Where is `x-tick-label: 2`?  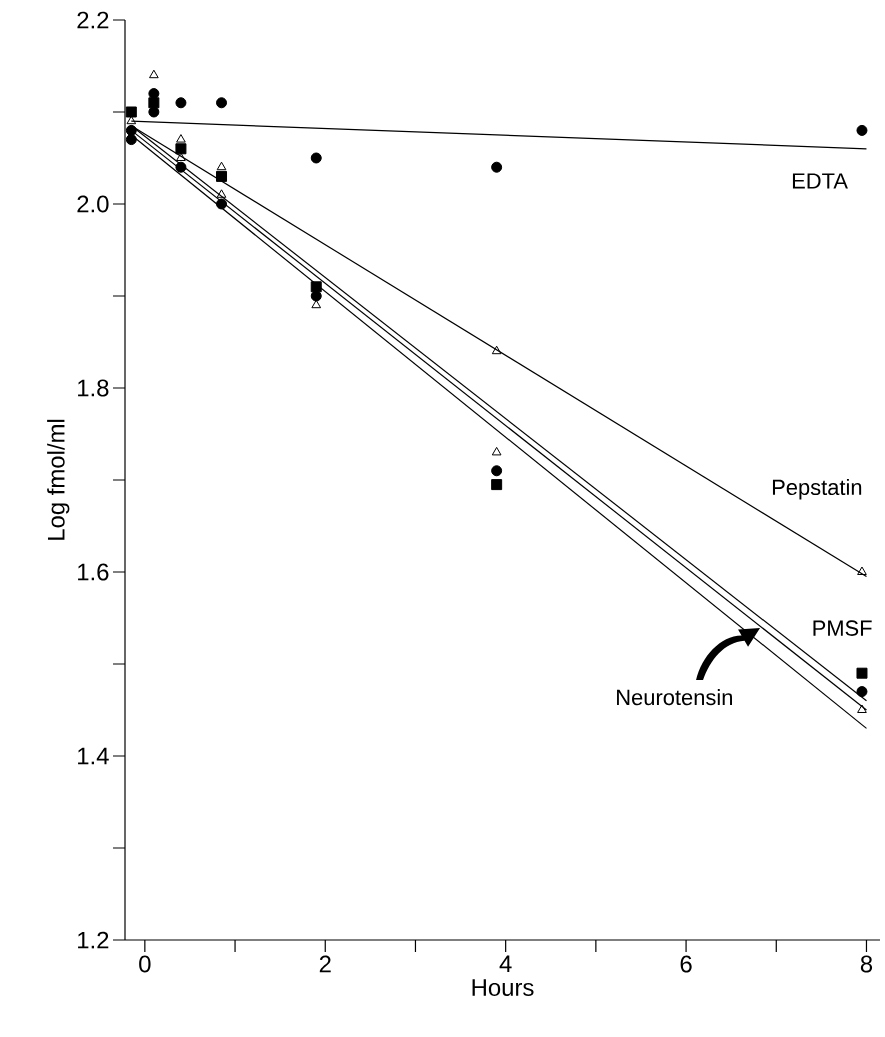 x-tick-label: 2 is located at coordinates (325, 964).